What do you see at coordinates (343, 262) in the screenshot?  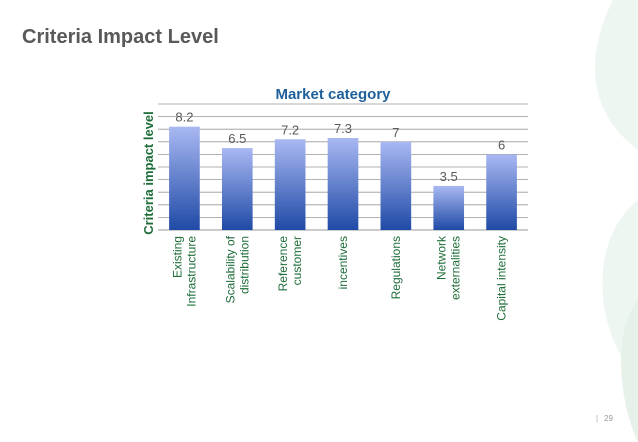 I see `x-tick-label: incentives` at bounding box center [343, 262].